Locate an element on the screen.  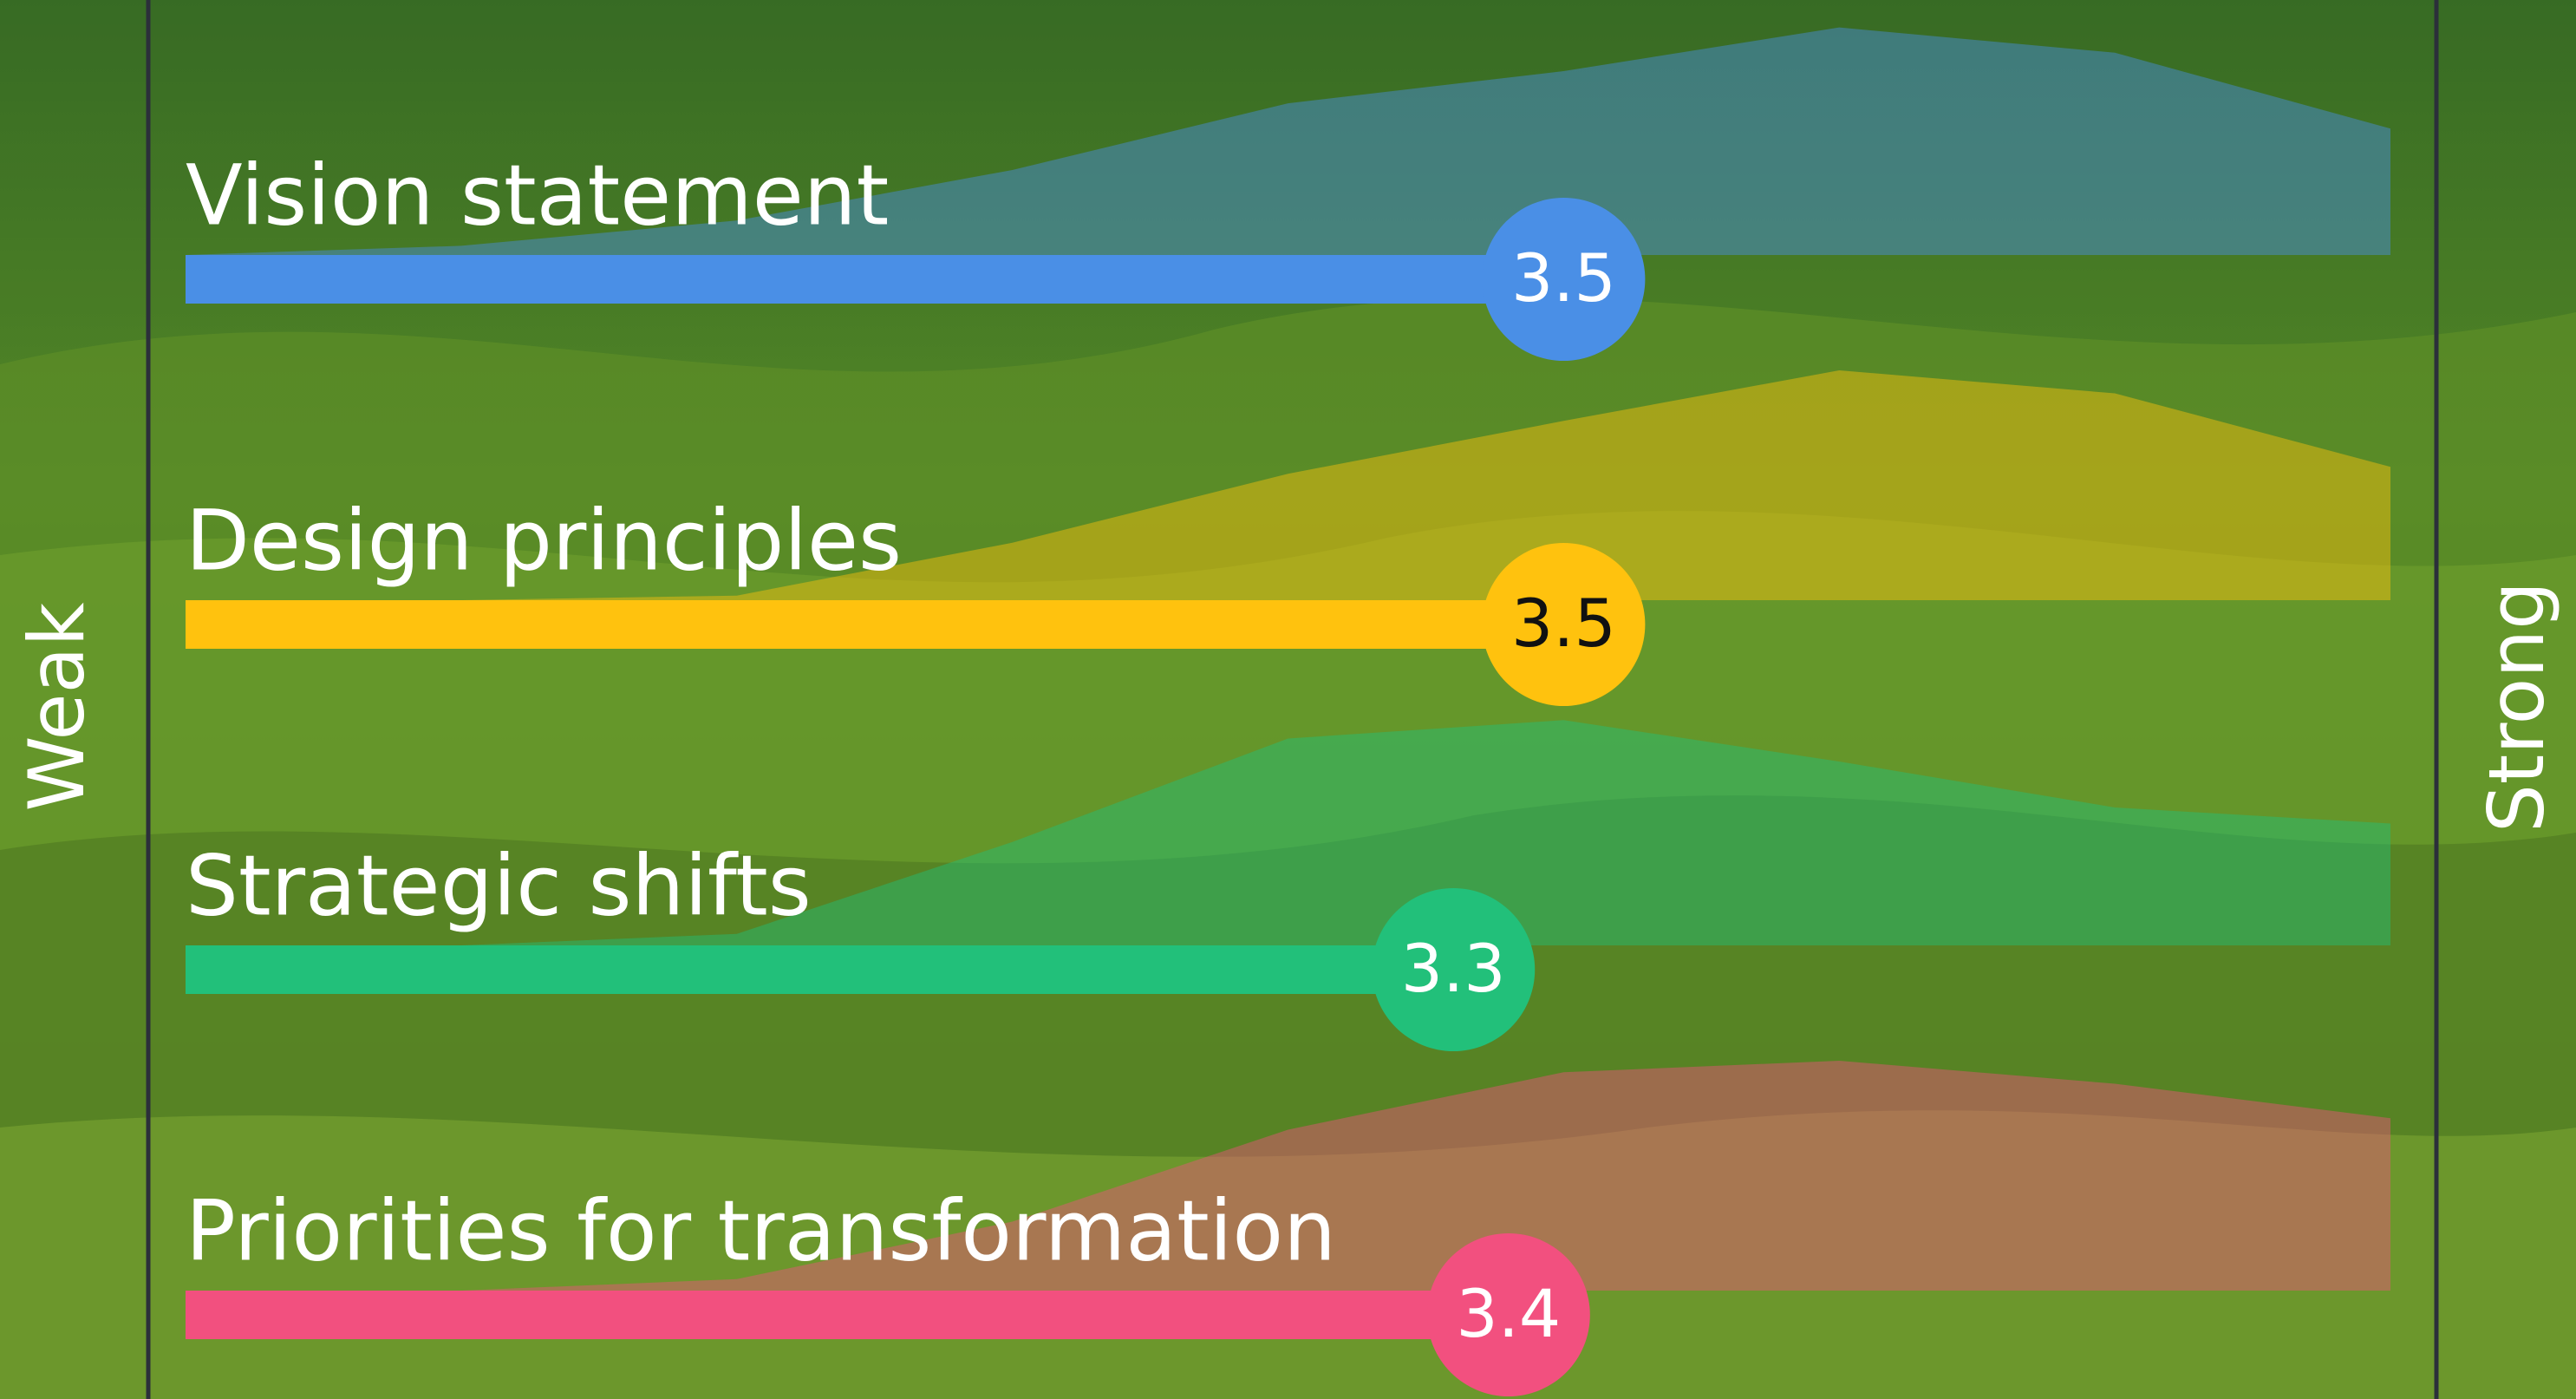
value-label: 3.3 is located at coordinates (1454, 968).